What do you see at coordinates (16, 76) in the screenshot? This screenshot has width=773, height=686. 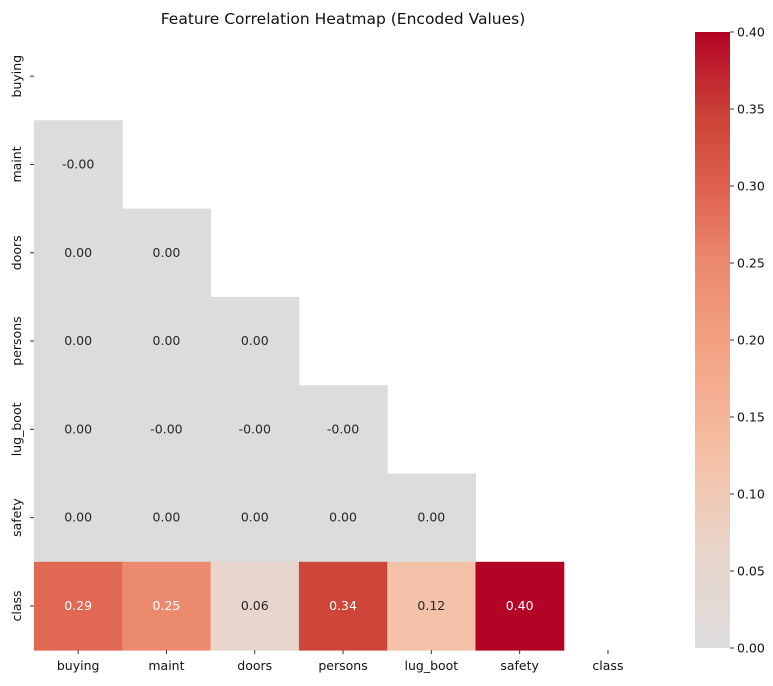 I see `y-tick-label: buying` at bounding box center [16, 76].